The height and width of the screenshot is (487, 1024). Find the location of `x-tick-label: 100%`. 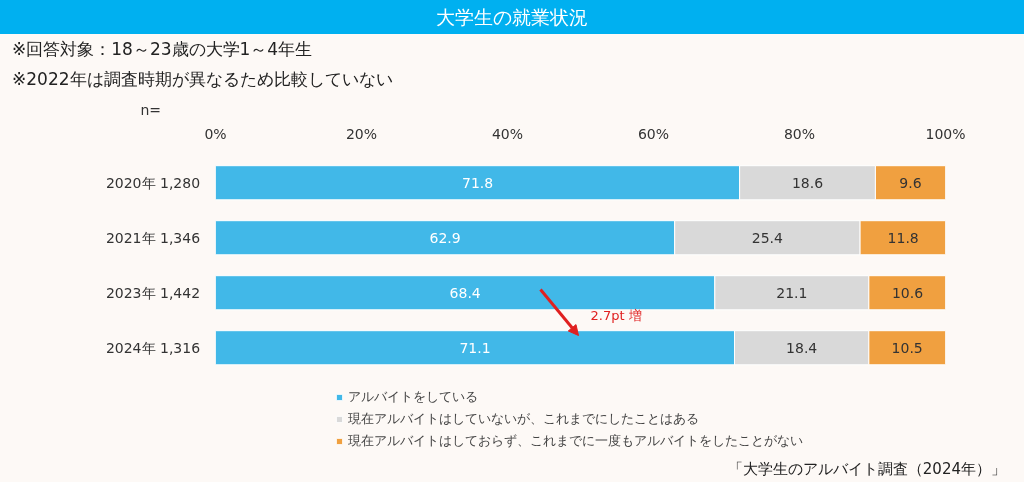

x-tick-label: 100% is located at coordinates (945, 133).